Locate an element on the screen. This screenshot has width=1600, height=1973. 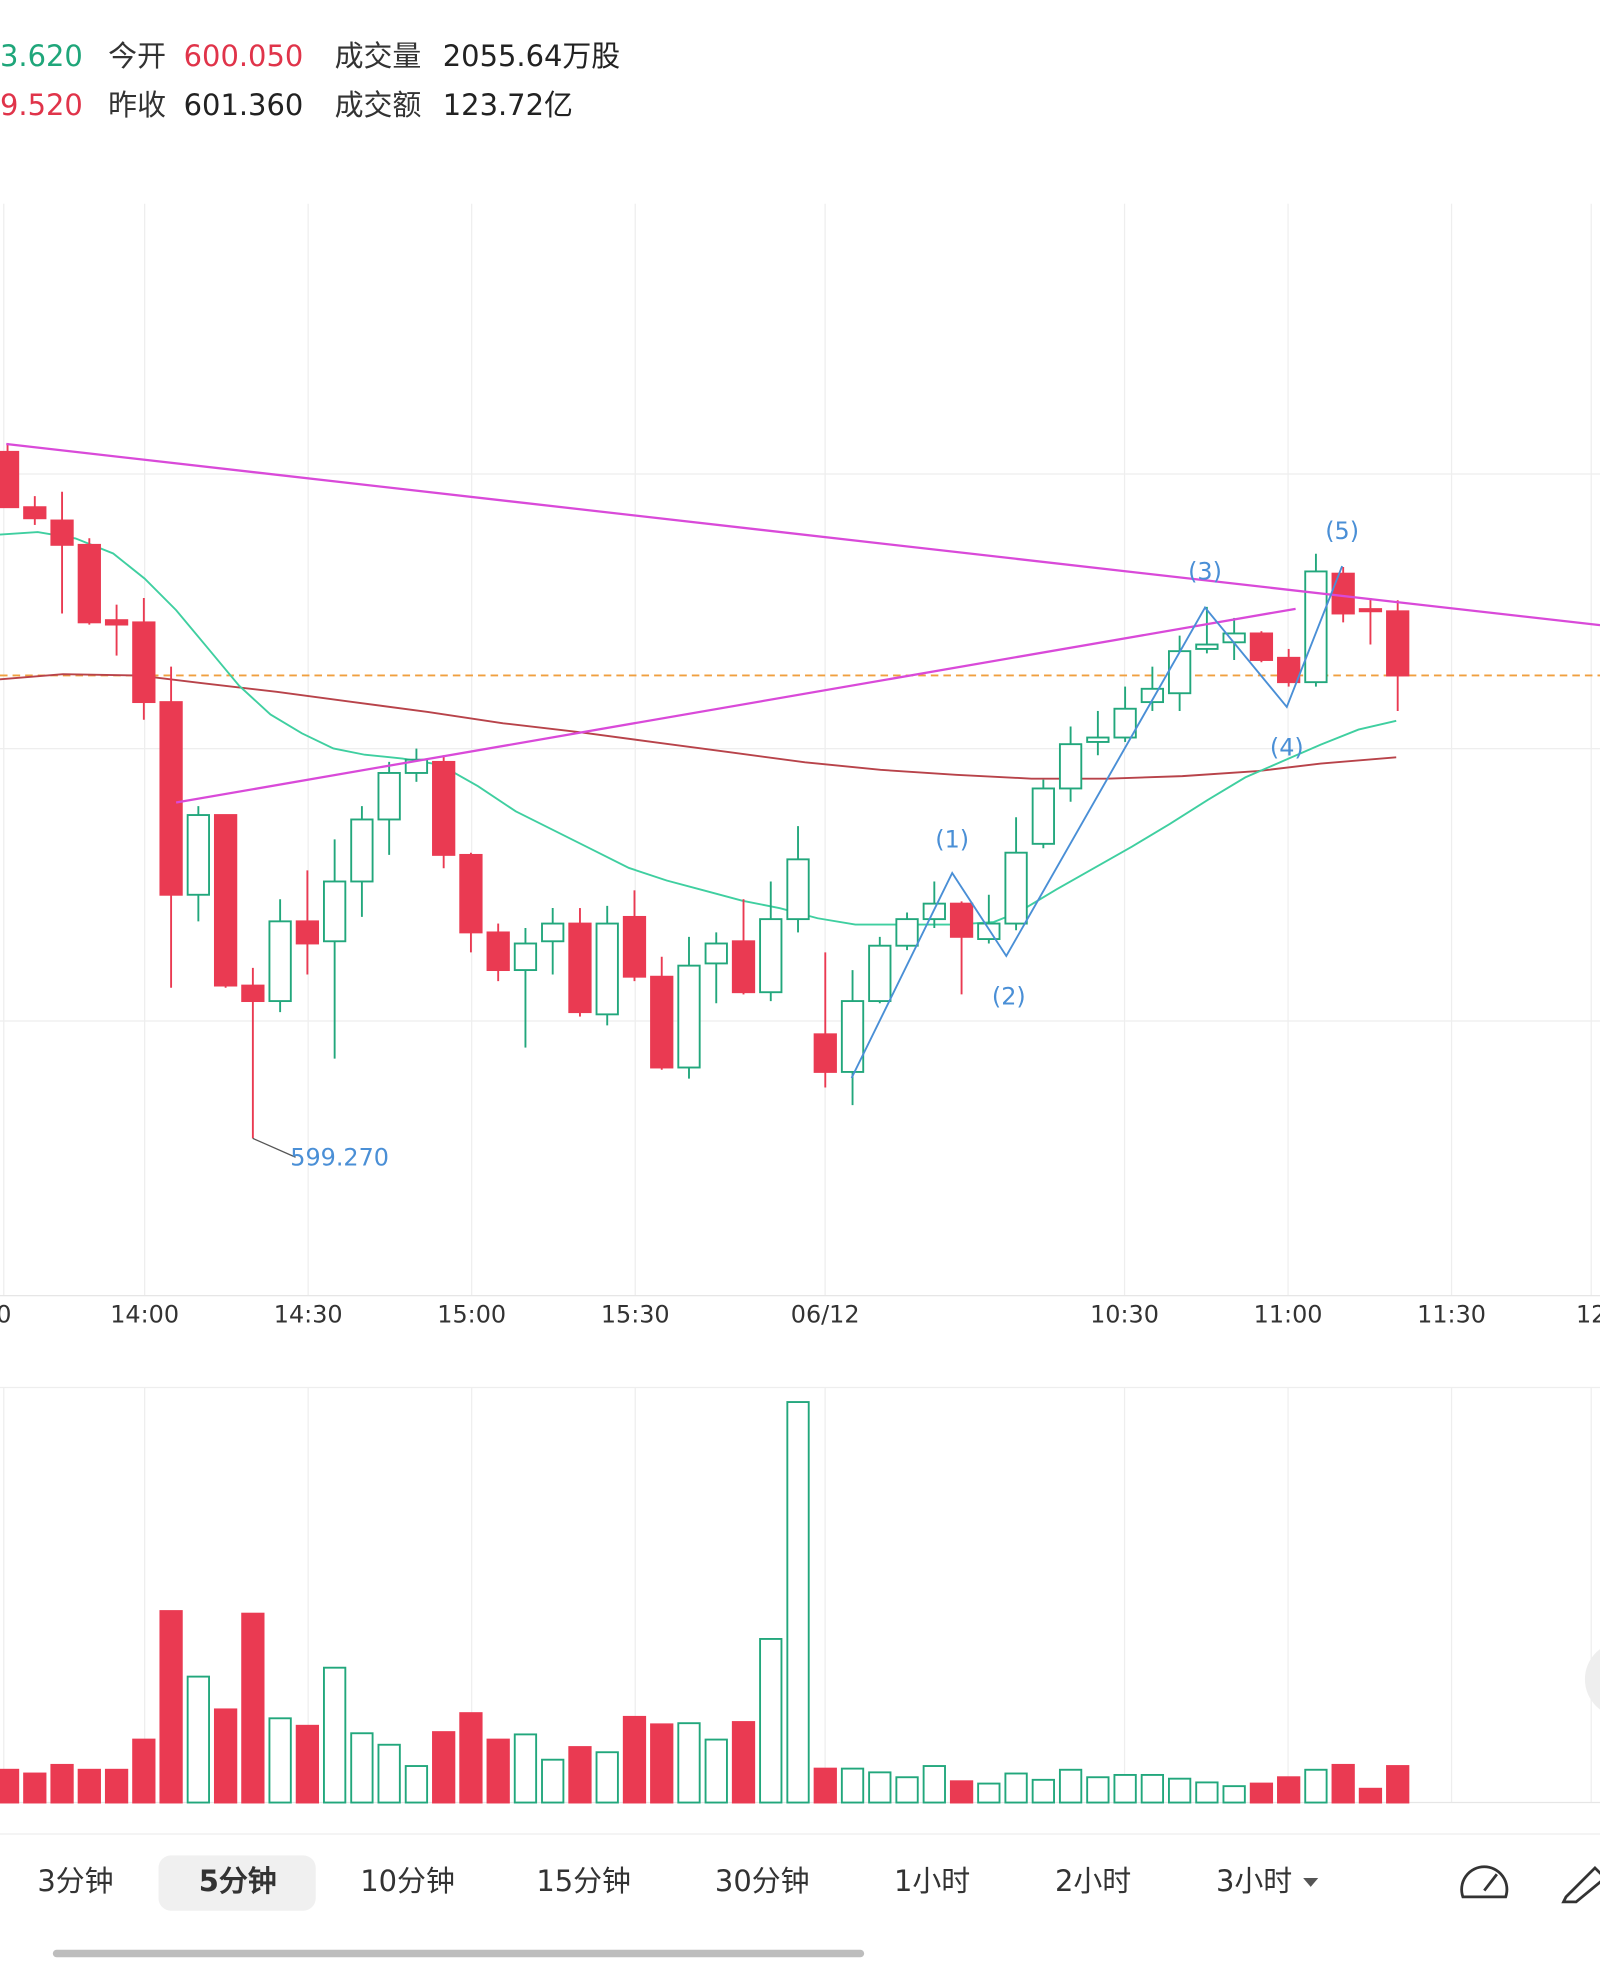
wave-line is located at coordinates (1097, 822).